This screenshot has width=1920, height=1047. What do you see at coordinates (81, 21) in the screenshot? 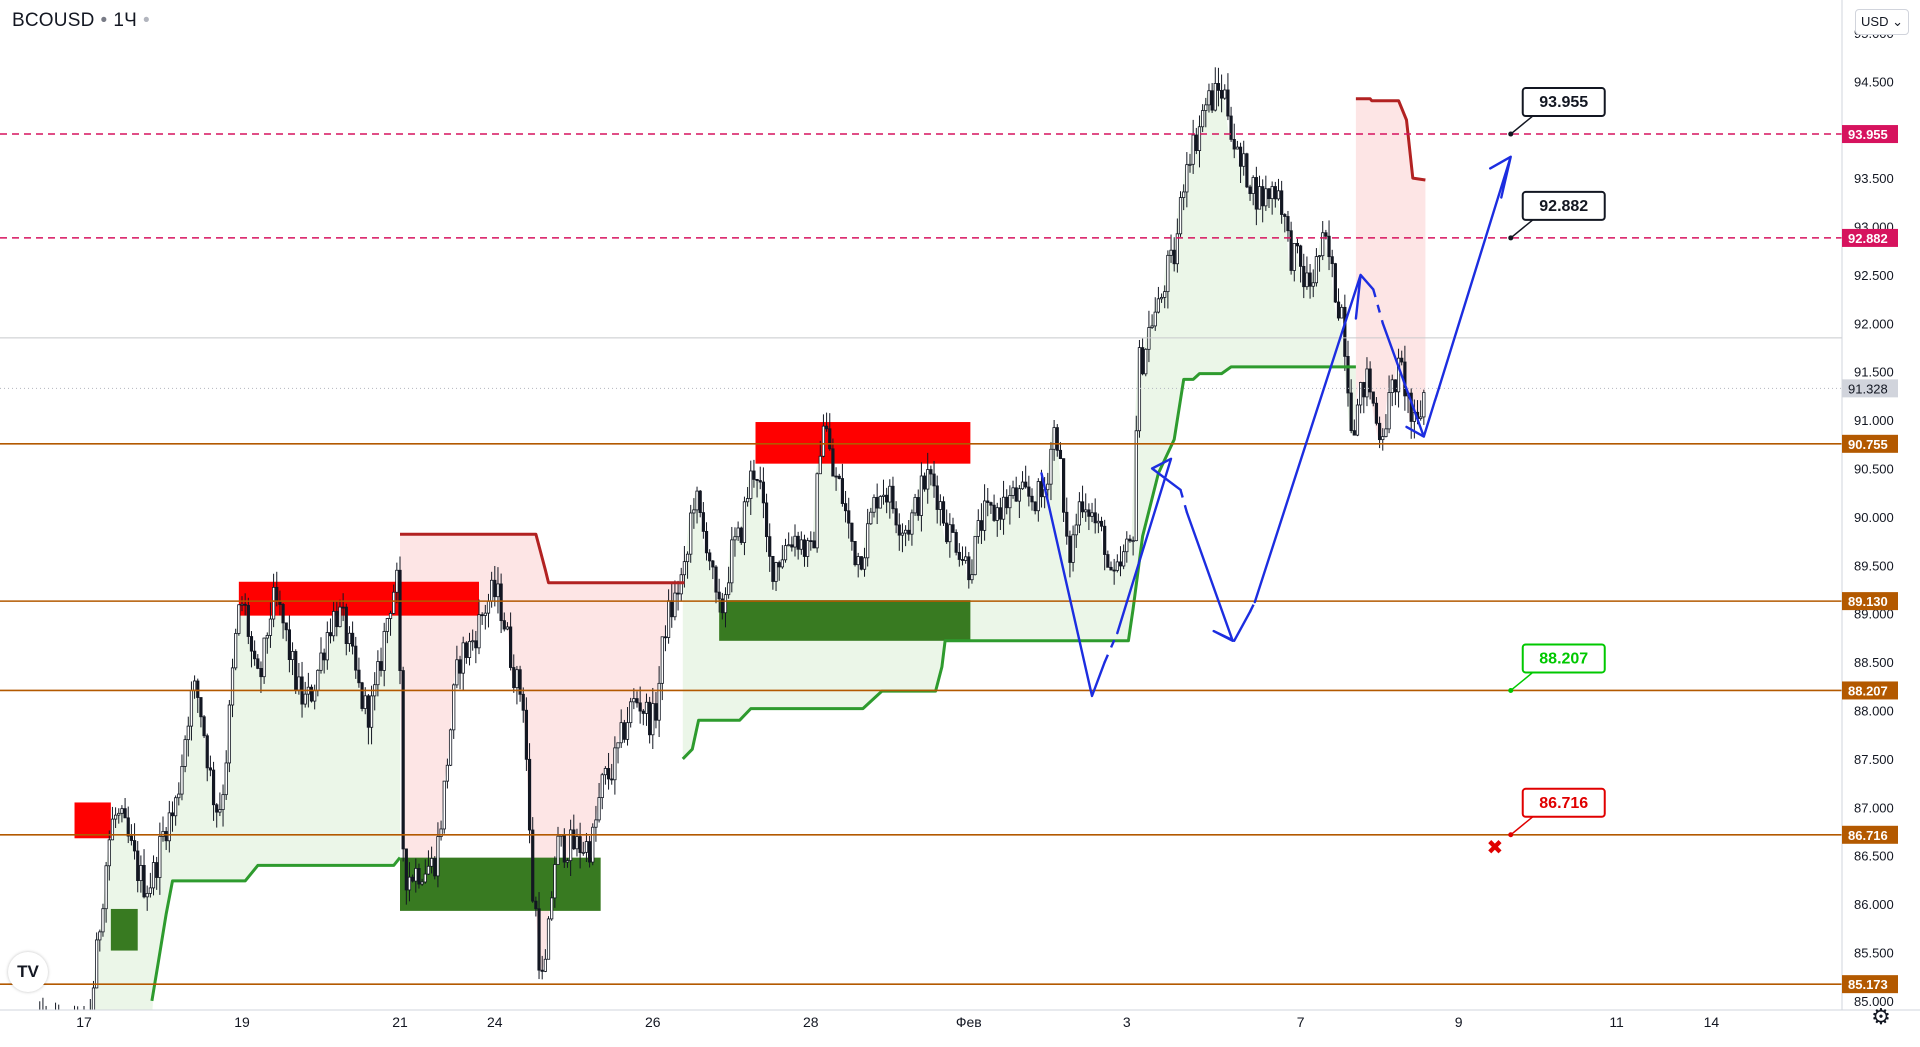
I see `symbol-title: BCOUSD • 1Ч •` at bounding box center [81, 21].